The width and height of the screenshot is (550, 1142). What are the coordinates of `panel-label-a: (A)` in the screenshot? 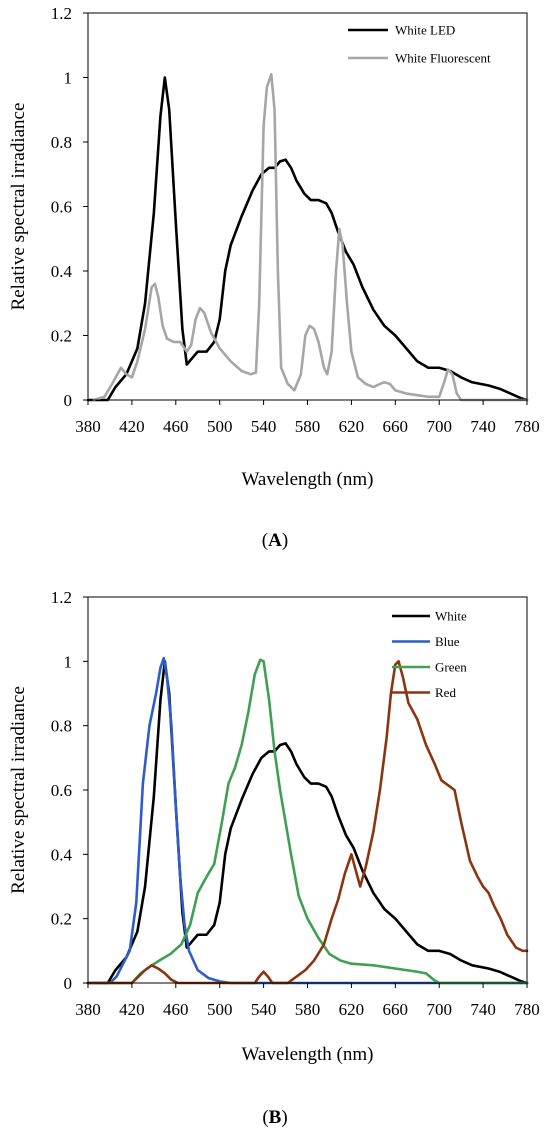 It's located at (275, 540).